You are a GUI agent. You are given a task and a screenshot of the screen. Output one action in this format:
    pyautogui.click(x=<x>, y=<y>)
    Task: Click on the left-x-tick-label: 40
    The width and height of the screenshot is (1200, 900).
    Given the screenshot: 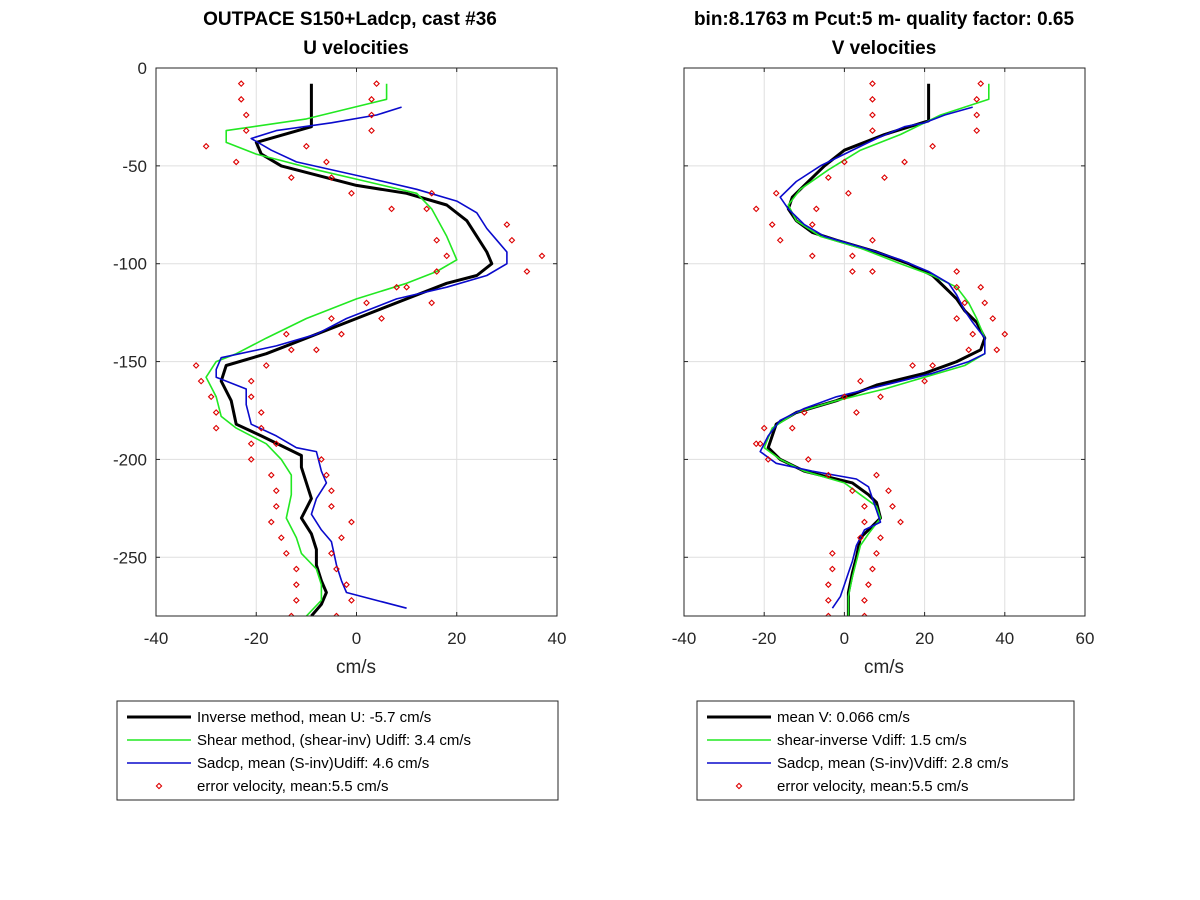 What is the action you would take?
    pyautogui.click(x=557, y=638)
    